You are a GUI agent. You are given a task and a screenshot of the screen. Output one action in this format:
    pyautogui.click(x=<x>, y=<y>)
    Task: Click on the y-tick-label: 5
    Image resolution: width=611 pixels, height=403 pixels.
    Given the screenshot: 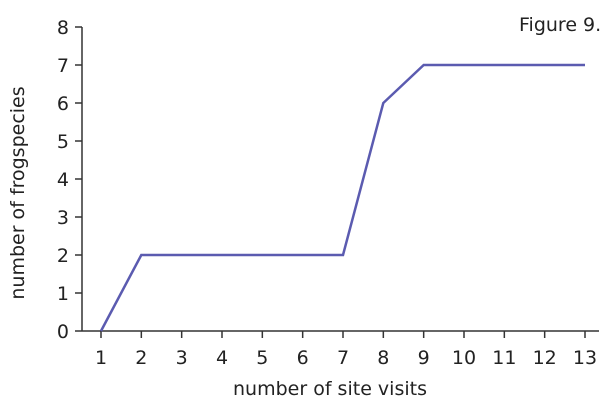 What is the action you would take?
    pyautogui.click(x=63, y=142)
    